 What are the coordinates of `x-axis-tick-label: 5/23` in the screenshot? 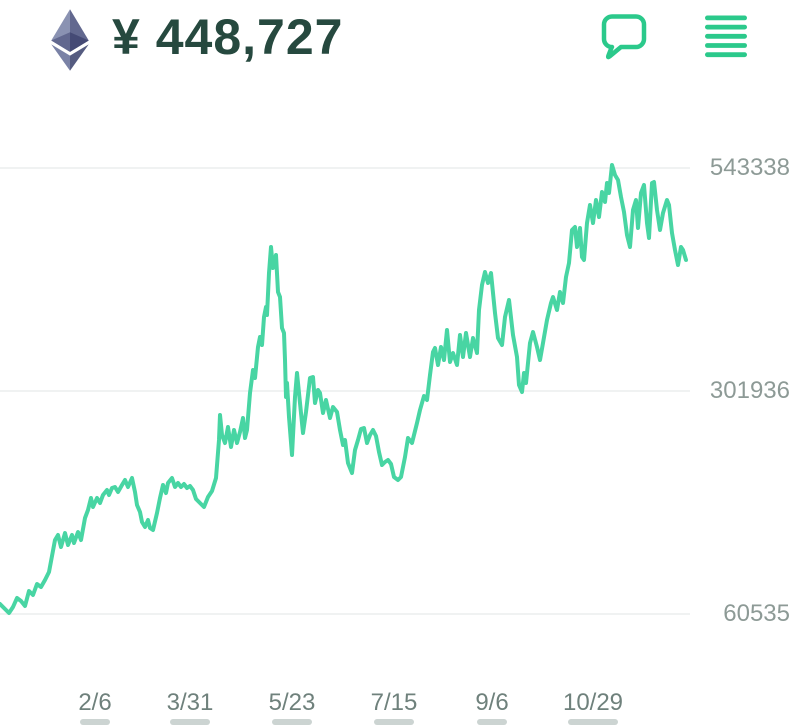 It's located at (292, 702).